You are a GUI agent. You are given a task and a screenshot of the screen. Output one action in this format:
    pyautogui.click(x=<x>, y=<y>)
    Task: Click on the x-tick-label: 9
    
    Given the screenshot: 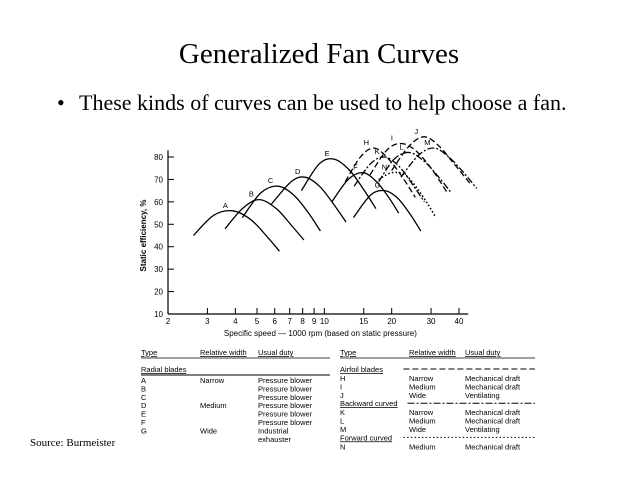 What is the action you would take?
    pyautogui.click(x=314, y=321)
    